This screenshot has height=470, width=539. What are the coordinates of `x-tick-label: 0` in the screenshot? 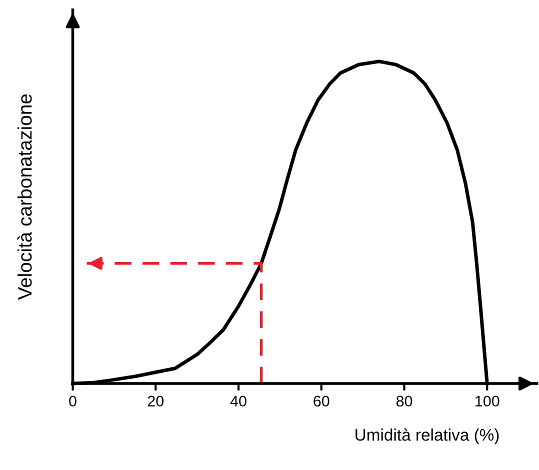 It's located at (72, 401).